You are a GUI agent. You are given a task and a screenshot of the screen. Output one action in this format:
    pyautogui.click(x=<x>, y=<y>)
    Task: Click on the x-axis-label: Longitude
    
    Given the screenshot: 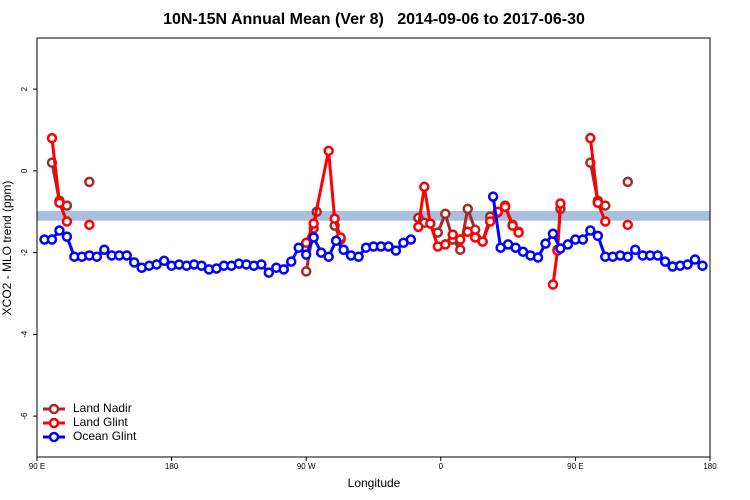 What is the action you would take?
    pyautogui.click(x=374, y=483)
    